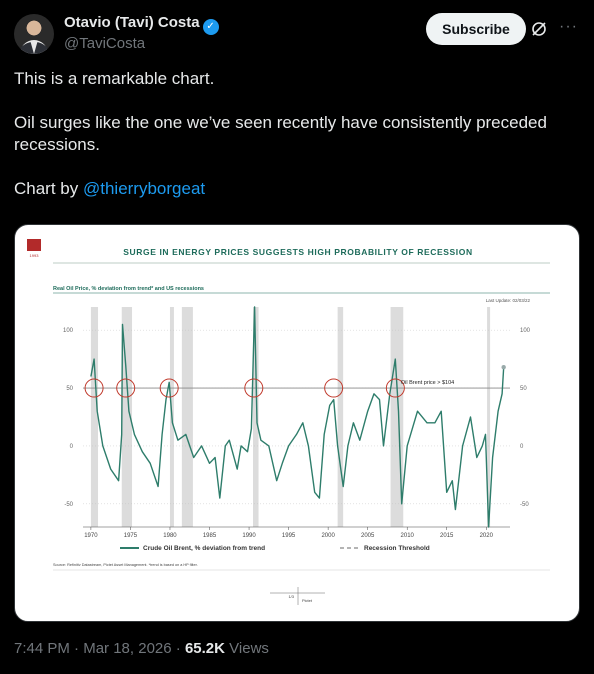 This screenshot has height=674, width=594. I want to click on chart-credit-prefix: Chart by, so click(48, 188).